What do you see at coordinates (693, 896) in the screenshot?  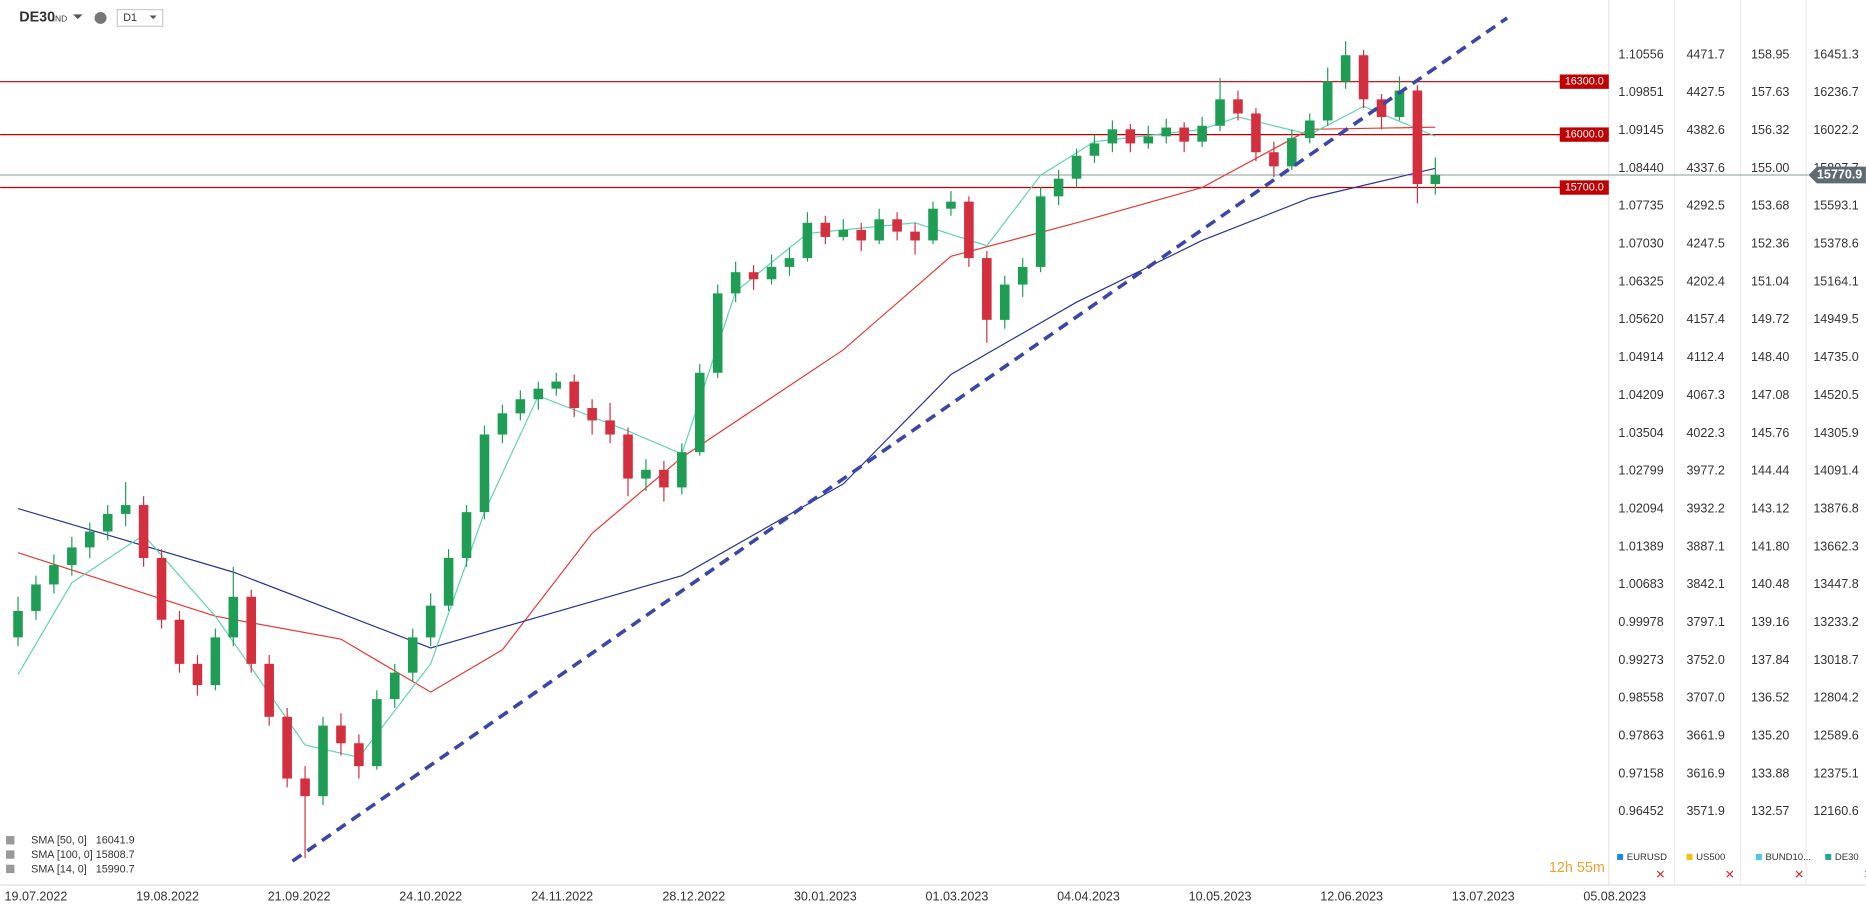 I see `x-tick-label: 28.12.2022` at bounding box center [693, 896].